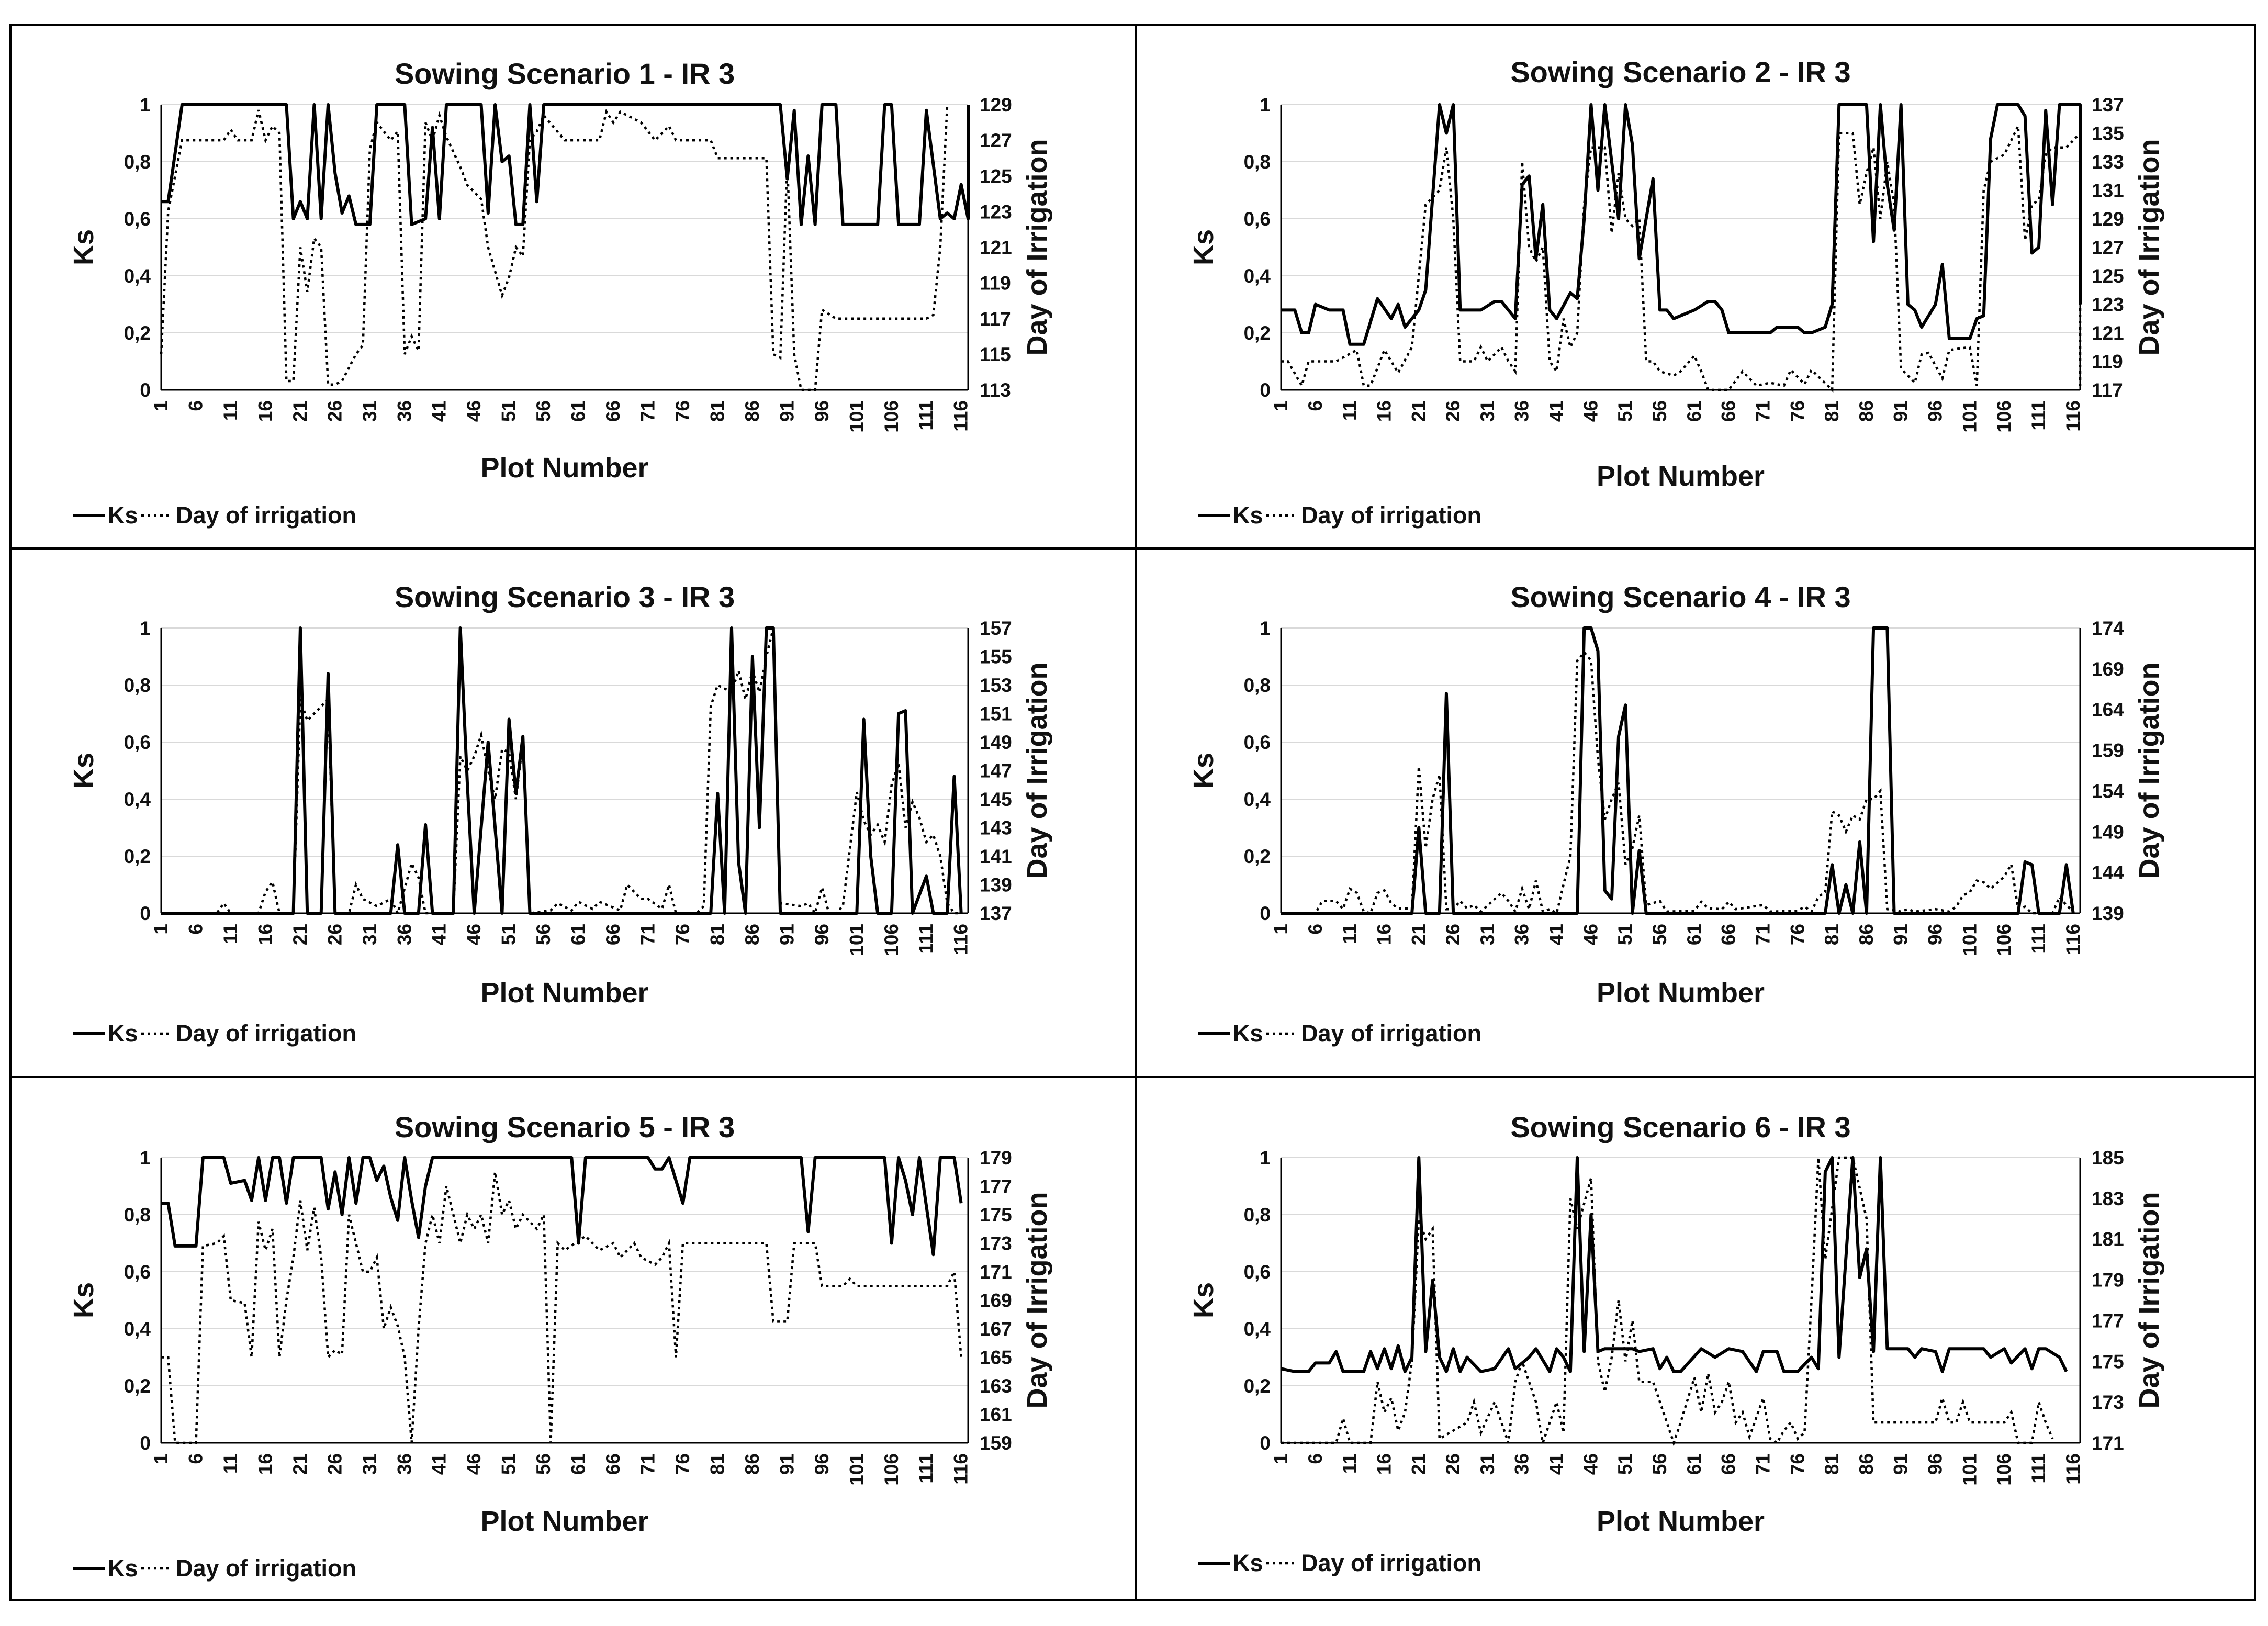 The width and height of the screenshot is (2268, 1626). Describe the element at coordinates (996, 211) in the screenshot. I see `y2-tick-label: 123` at that location.